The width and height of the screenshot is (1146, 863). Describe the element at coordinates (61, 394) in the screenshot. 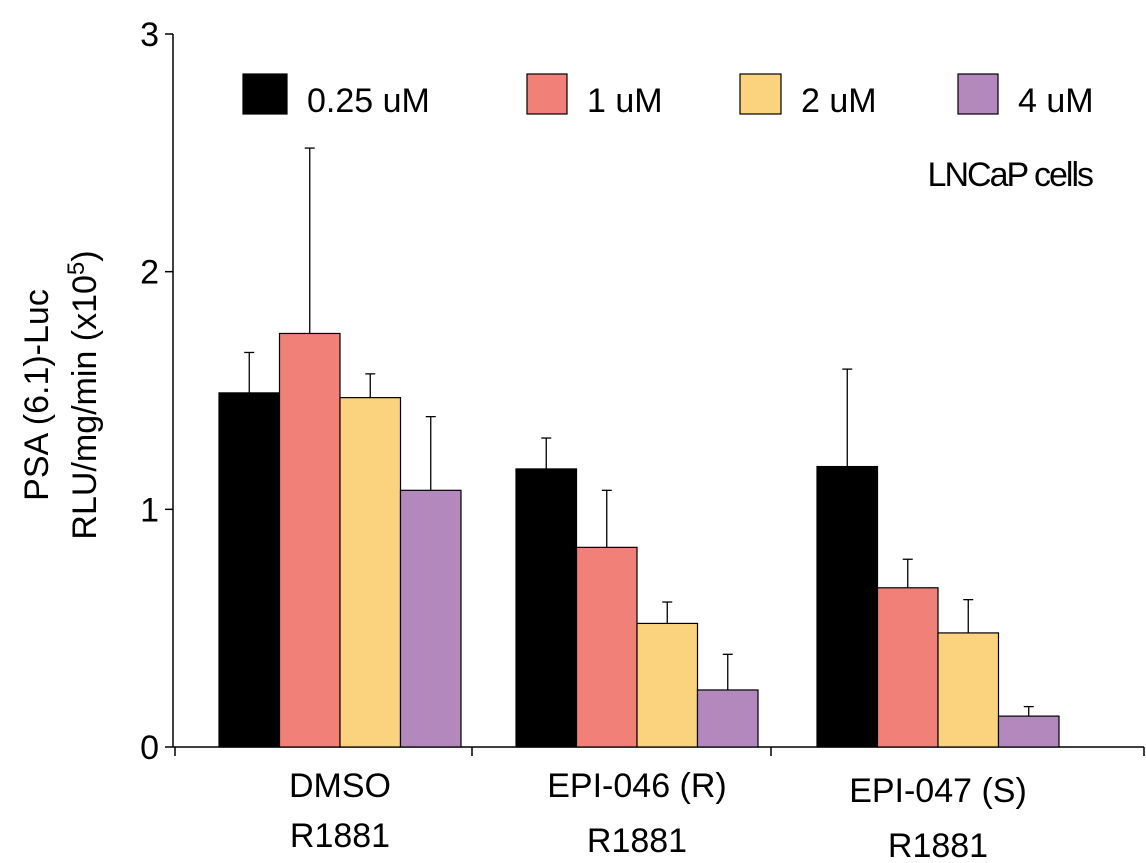

I see `y-axis-label: PSA (6.1)-Luc RLU/mg/min (x105)` at that location.